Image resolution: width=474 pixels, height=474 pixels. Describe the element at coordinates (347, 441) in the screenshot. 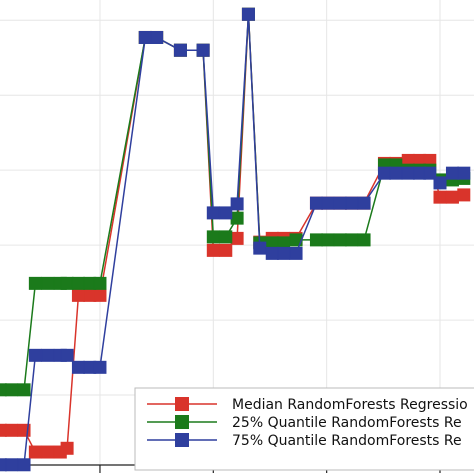

I see `legend-label: 75% Quantile RandomForests Re` at that location.